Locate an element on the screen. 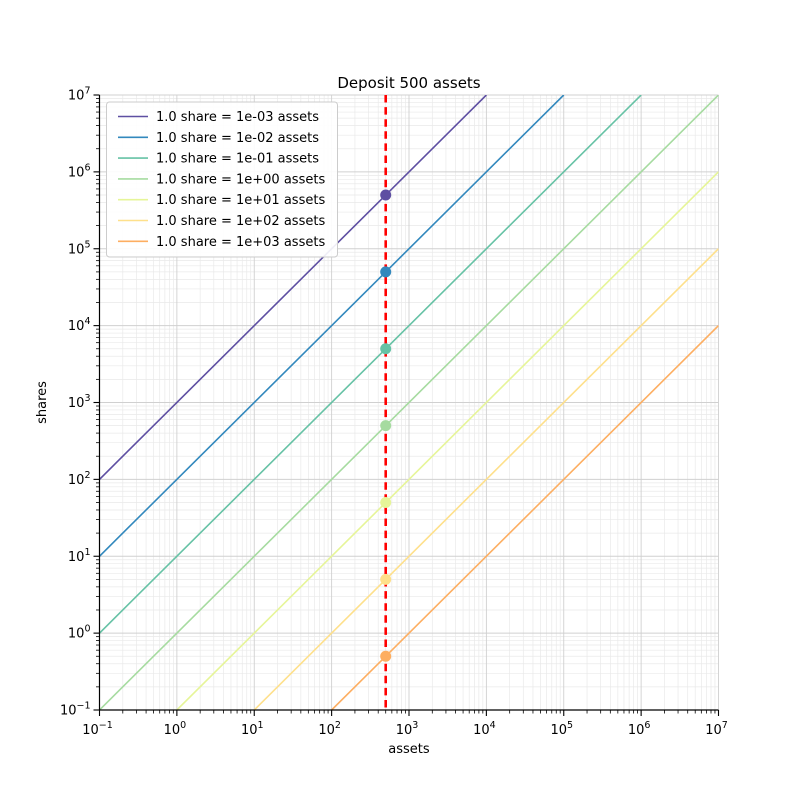  legend-item-3: 1.0 share = 1e+00 assets is located at coordinates (221, 179).